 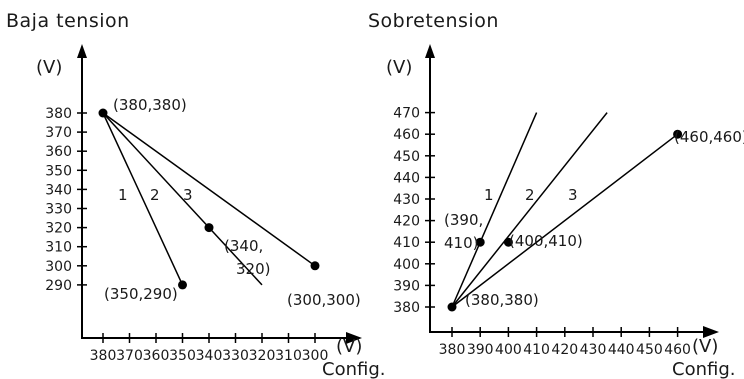 I want to click on y-tick-label: 450, so click(x=406, y=157).